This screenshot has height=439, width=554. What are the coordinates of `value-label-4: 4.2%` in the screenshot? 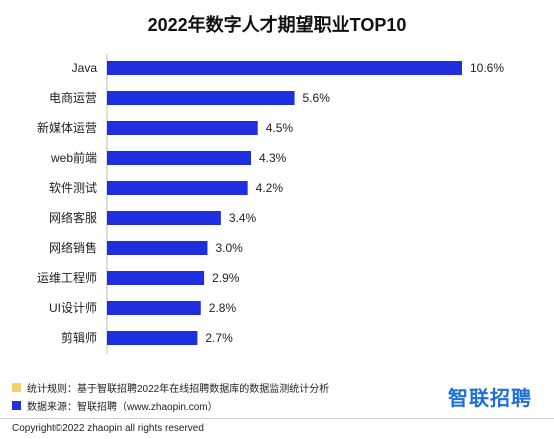 It's located at (270, 188).